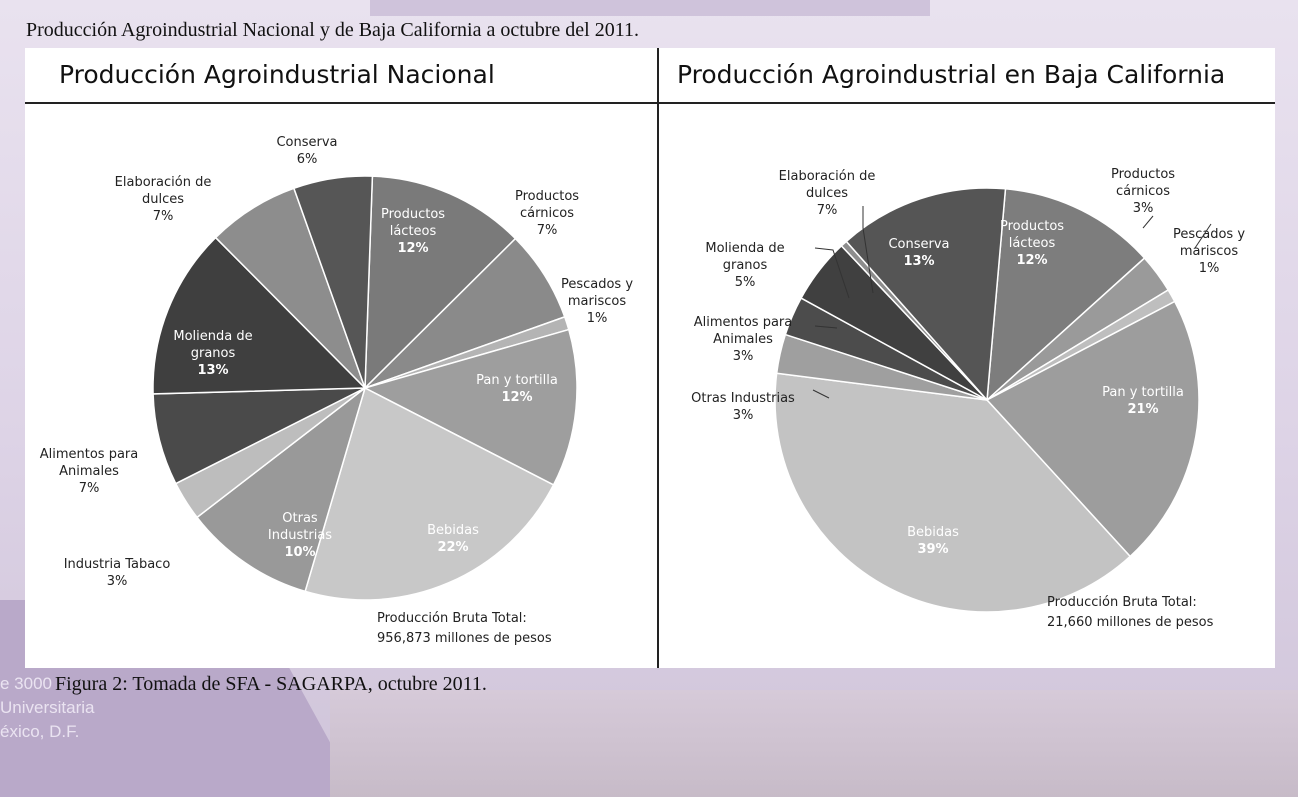  What do you see at coordinates (814, 743) in the screenshot?
I see `background-bottom` at bounding box center [814, 743].